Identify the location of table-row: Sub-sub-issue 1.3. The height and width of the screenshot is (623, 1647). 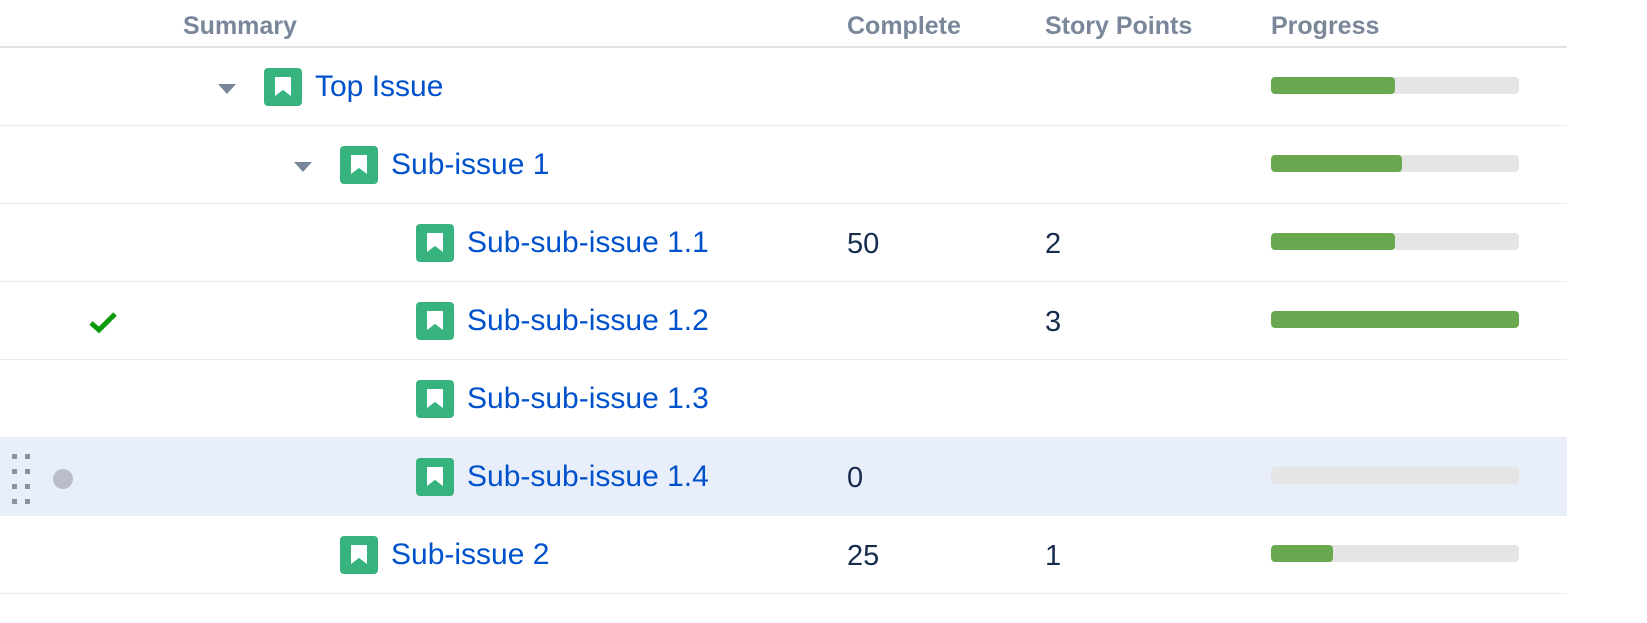
(783, 399).